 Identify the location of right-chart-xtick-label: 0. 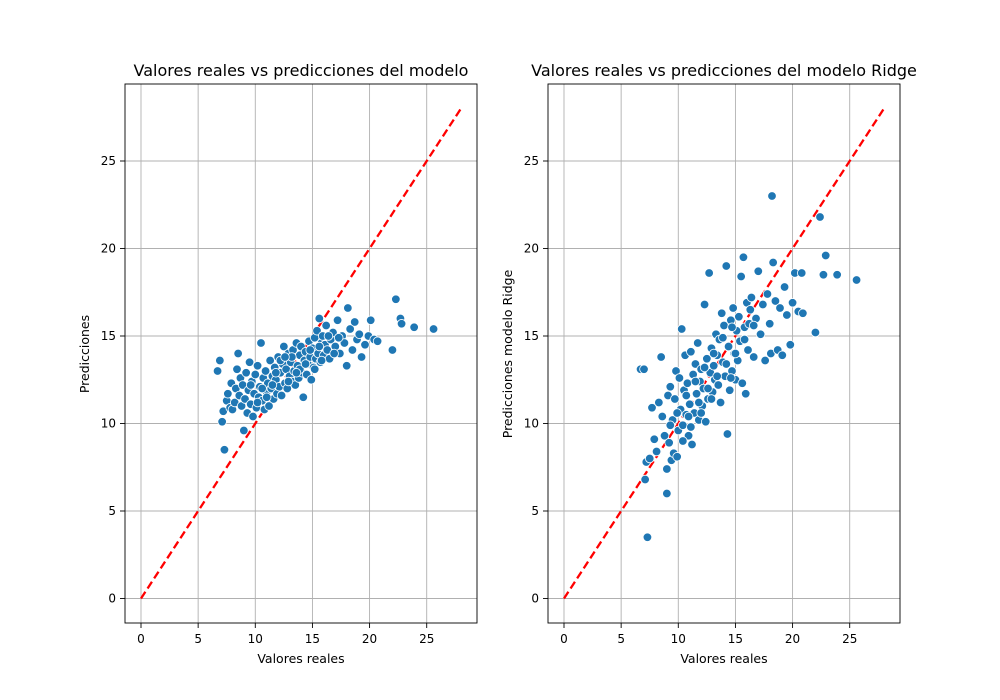
(564, 639).